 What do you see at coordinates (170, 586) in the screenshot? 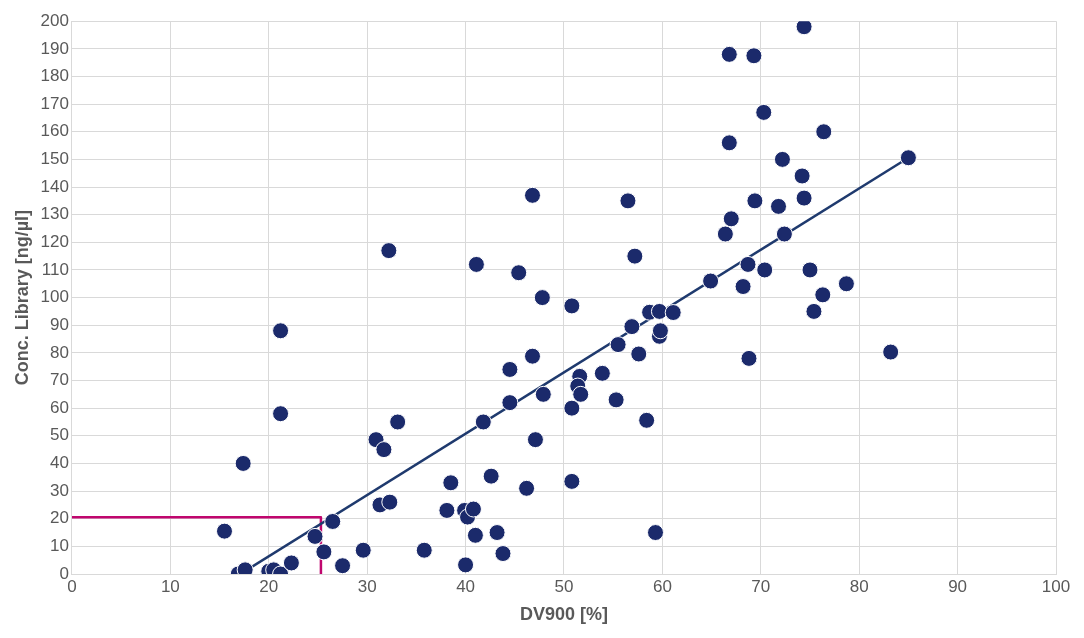
I see `x-tick-label: 10` at bounding box center [170, 586].